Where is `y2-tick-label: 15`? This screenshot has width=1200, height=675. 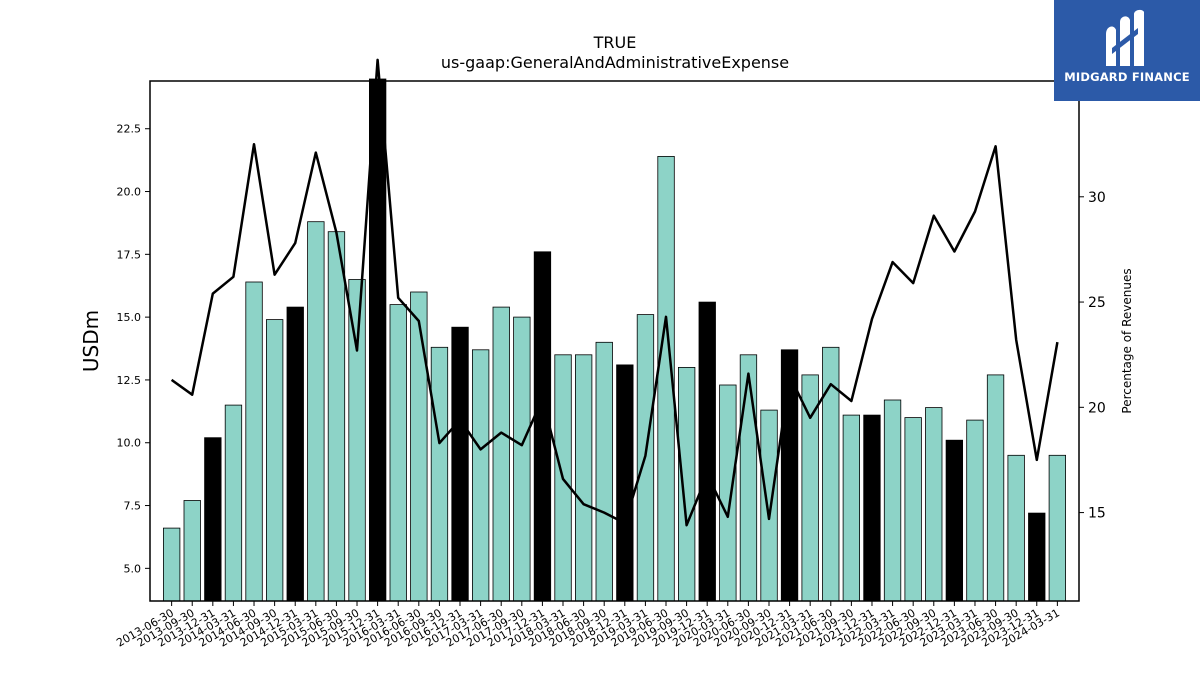
y2-tick-label: 15 is located at coordinates (1097, 514).